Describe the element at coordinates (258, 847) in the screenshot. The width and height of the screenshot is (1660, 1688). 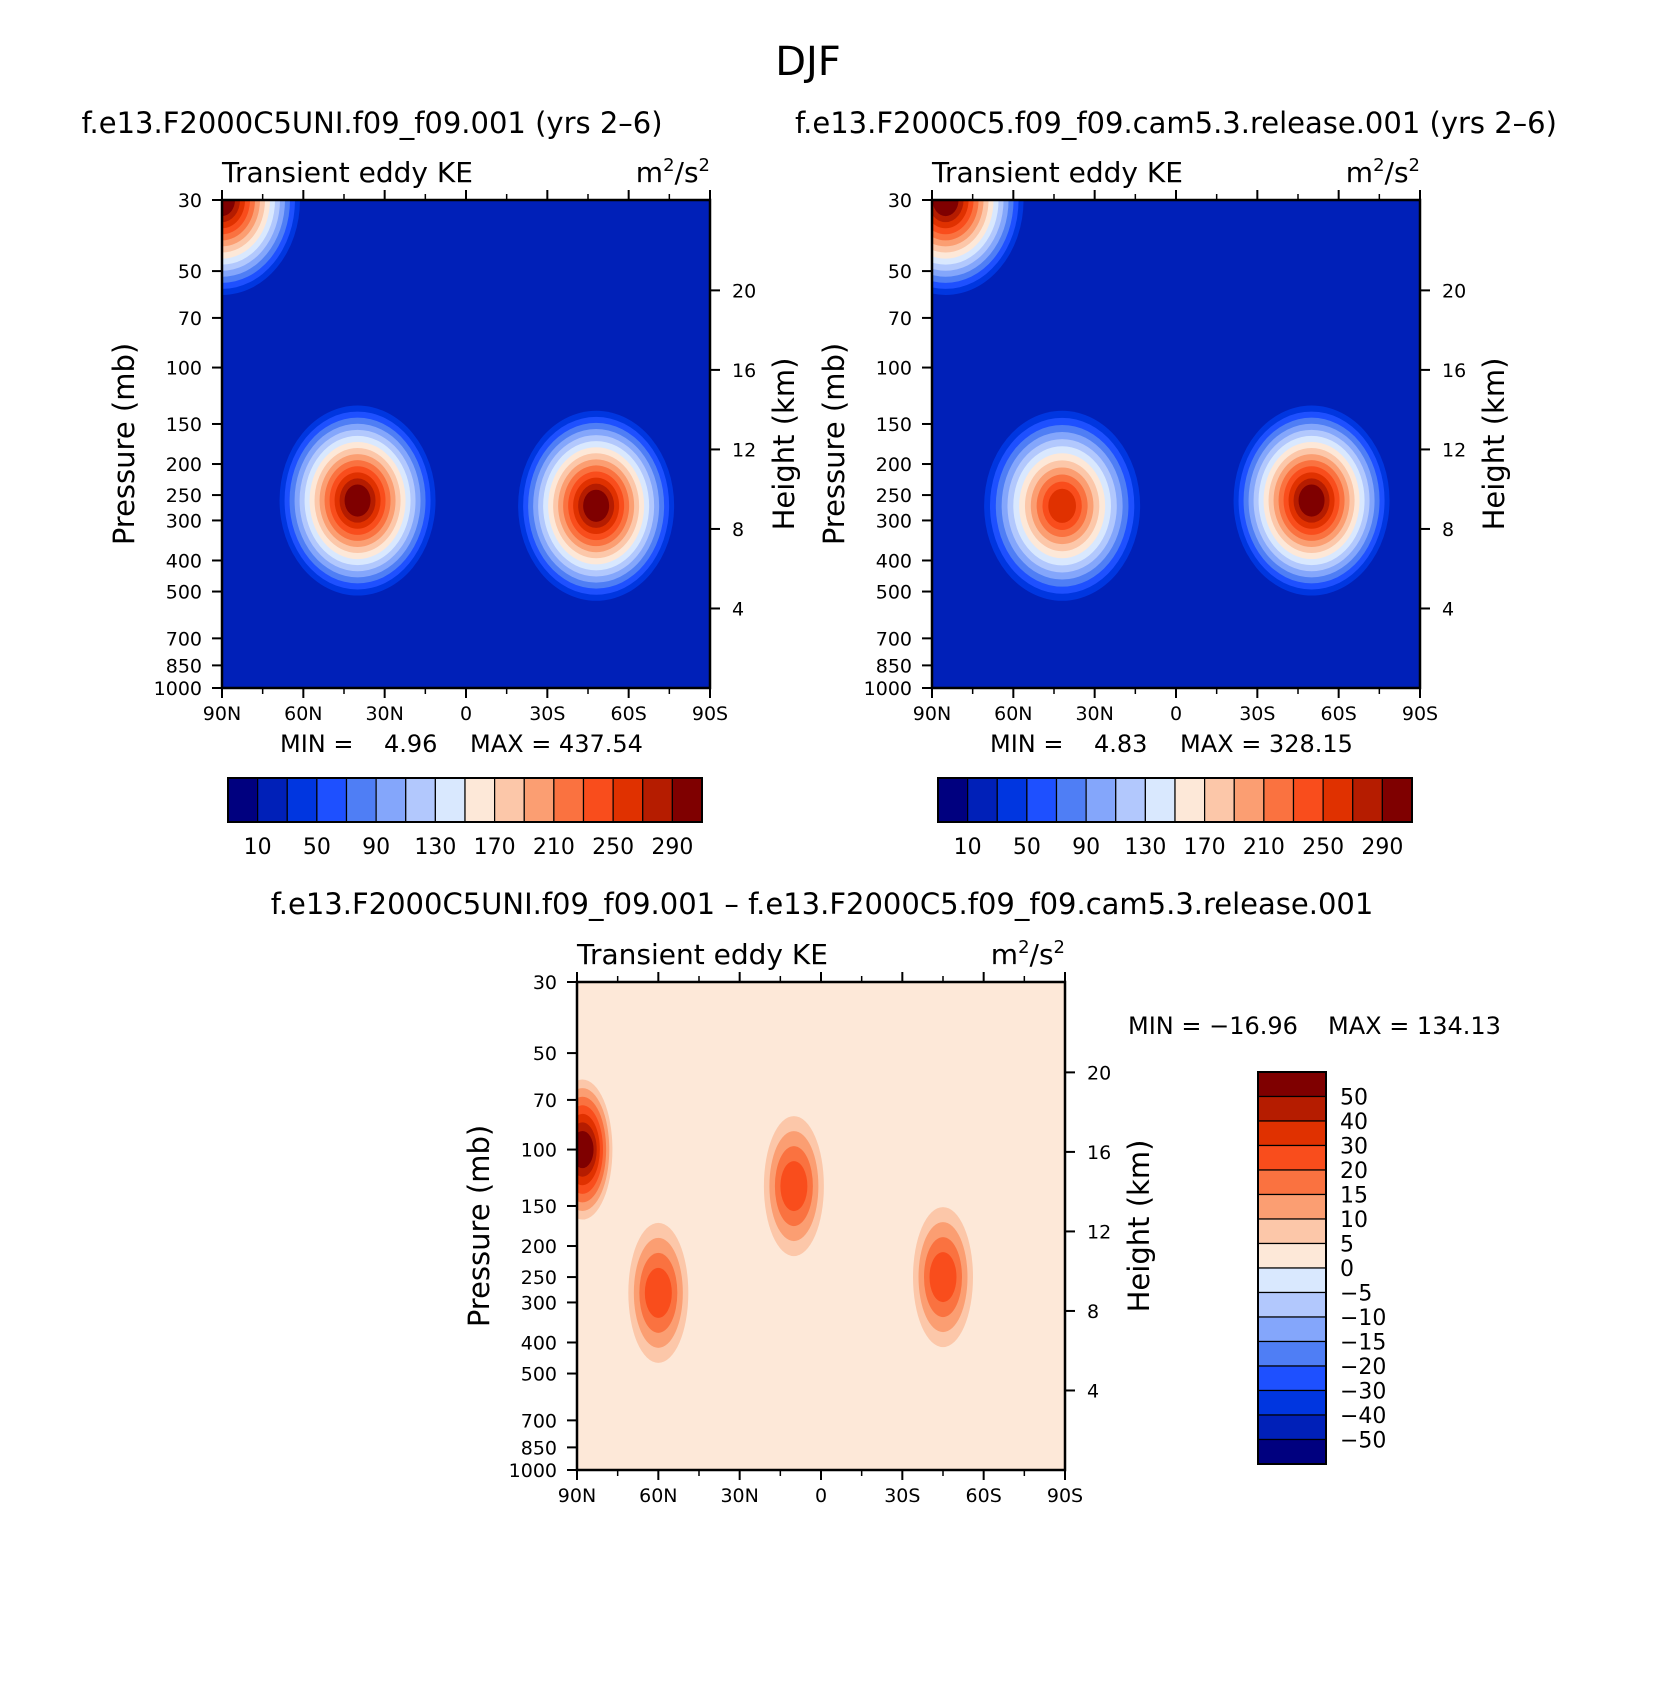
I see `colorbar-label: 10` at that location.